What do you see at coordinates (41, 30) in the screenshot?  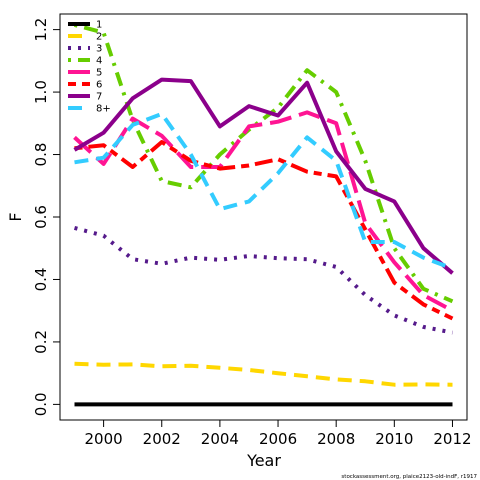 I see `y-tick-label: 1.2` at bounding box center [41, 30].